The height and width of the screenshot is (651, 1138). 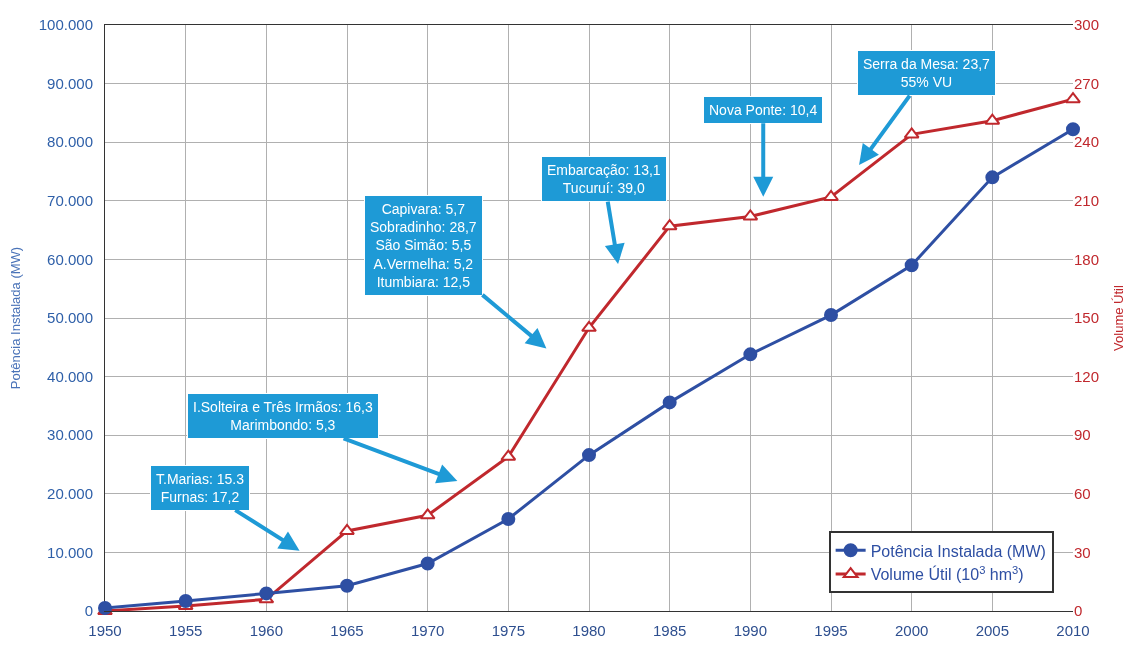 What do you see at coordinates (70, 318) in the screenshot?
I see `y-tick-label: 50.000` at bounding box center [70, 318].